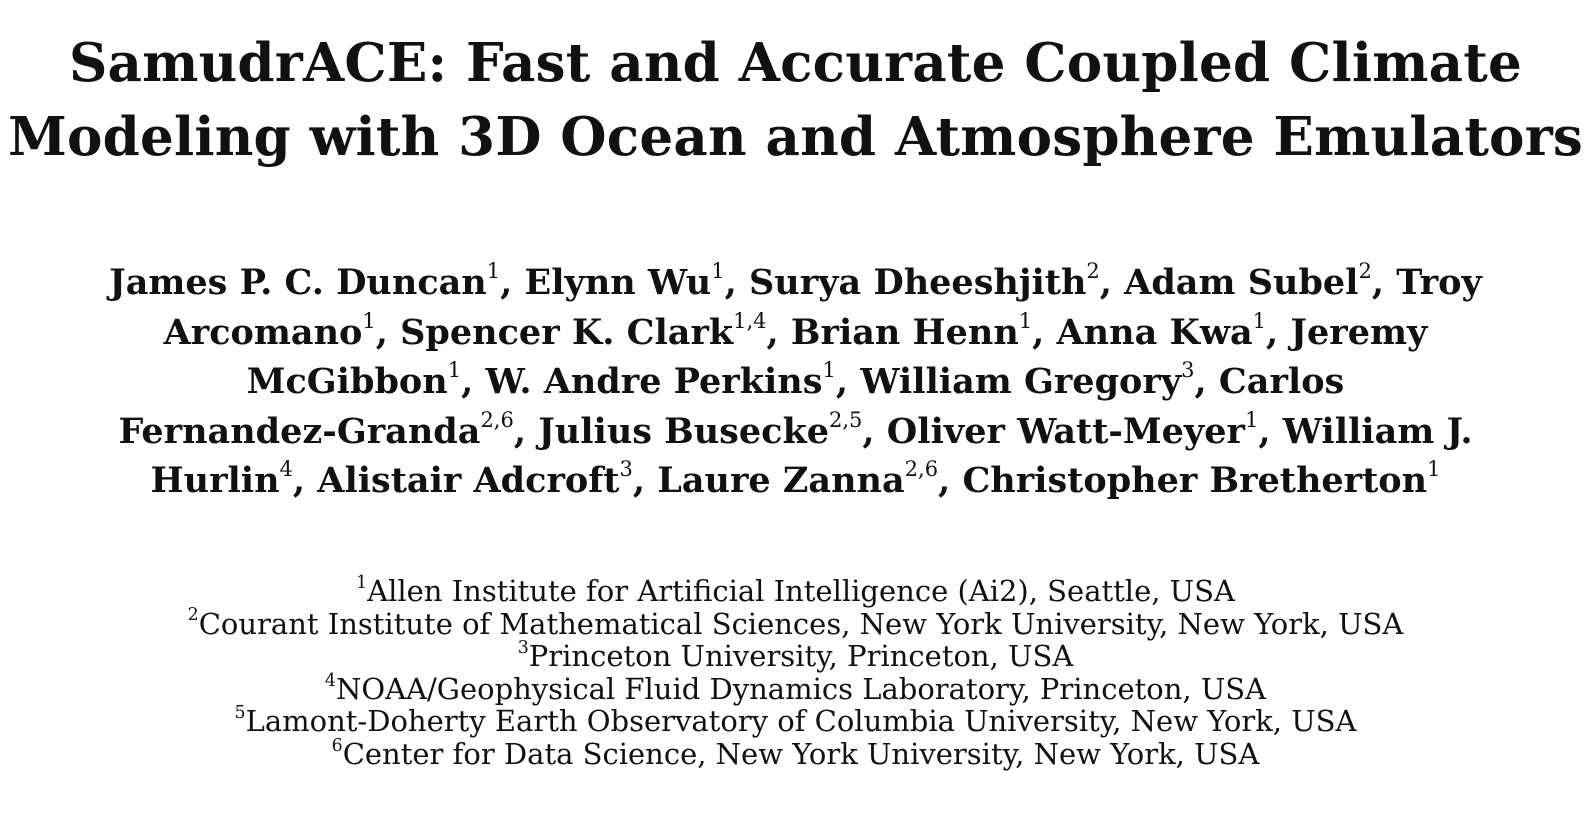  What do you see at coordinates (801, 656) in the screenshot?
I see `affiliation-text: Princeton University, Princeton, USA` at bounding box center [801, 656].